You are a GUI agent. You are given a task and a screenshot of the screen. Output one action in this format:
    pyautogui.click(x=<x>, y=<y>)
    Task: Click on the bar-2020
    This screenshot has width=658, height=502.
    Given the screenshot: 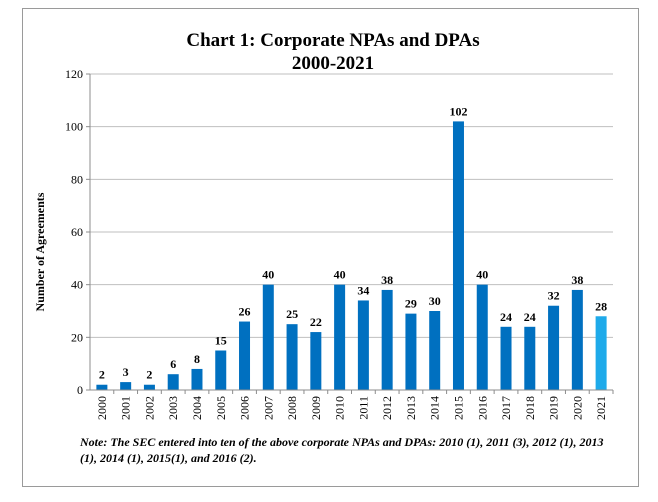 What is the action you would take?
    pyautogui.click(x=577, y=339)
    